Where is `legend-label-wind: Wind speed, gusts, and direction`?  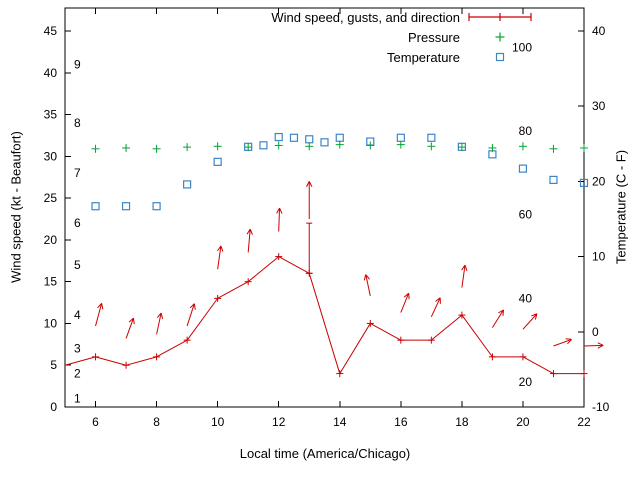 legend-label-wind: Wind speed, gusts, and direction is located at coordinates (365, 17).